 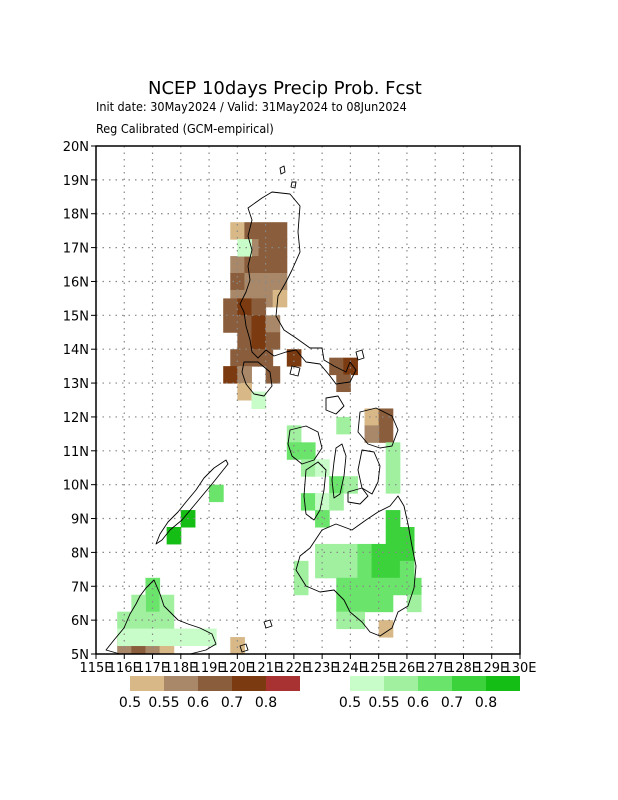 I want to click on cebu-coast, so click(x=339, y=471).